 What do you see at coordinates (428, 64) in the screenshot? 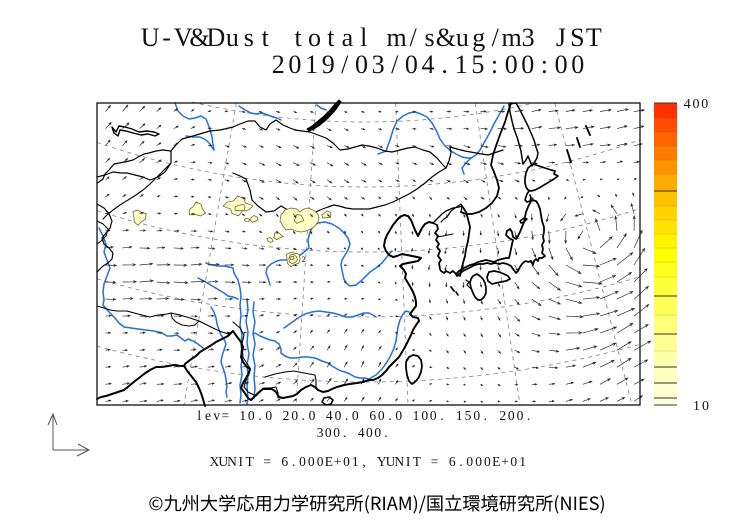
I see `svg-text: 2019/03/04.15:00:00` at bounding box center [428, 64].